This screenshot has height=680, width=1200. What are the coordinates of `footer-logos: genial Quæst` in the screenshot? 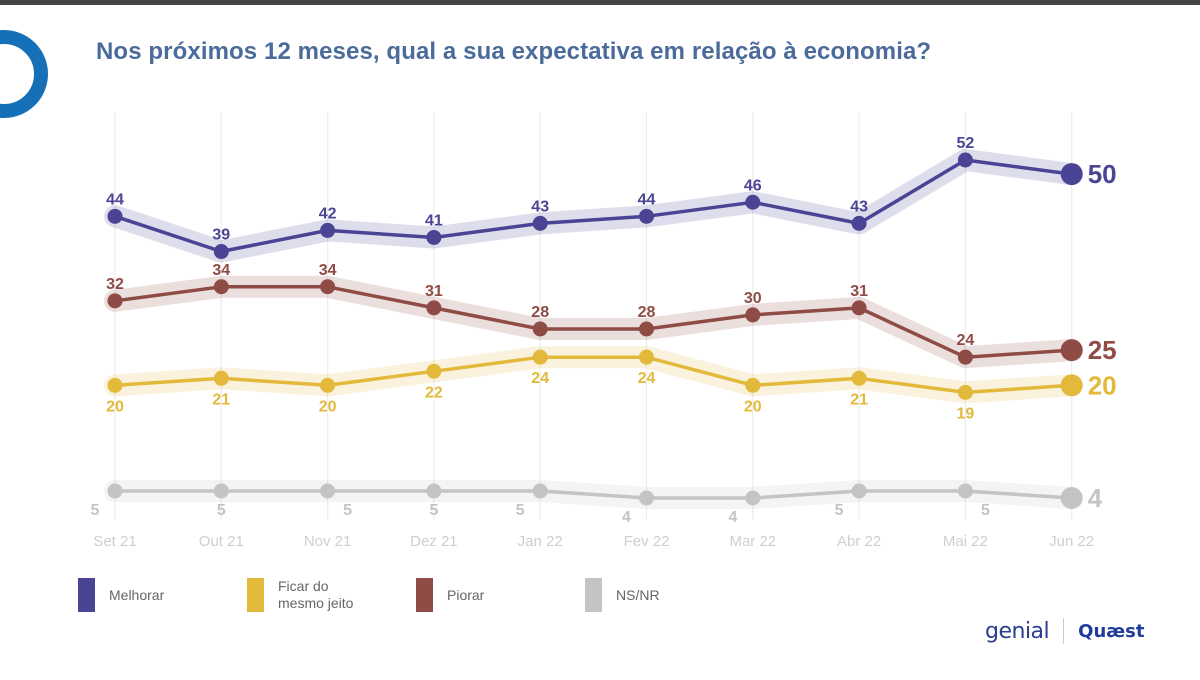 It's located at (1064, 631).